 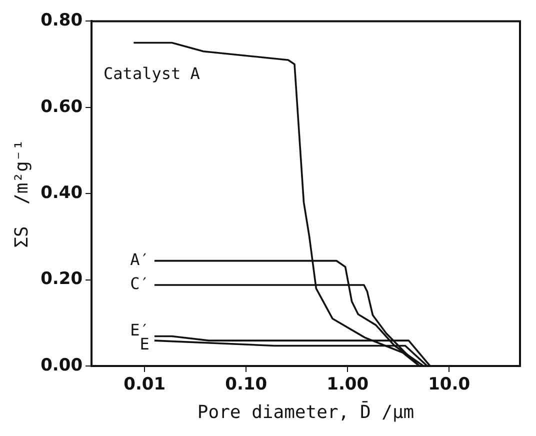 I want to click on y-tick-label: 0.60, so click(x=61, y=106).